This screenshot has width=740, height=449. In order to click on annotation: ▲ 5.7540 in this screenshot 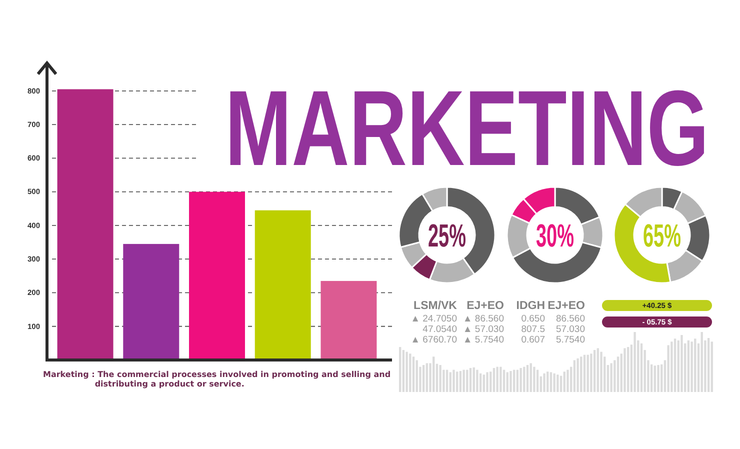, I will do `click(483, 340)`.